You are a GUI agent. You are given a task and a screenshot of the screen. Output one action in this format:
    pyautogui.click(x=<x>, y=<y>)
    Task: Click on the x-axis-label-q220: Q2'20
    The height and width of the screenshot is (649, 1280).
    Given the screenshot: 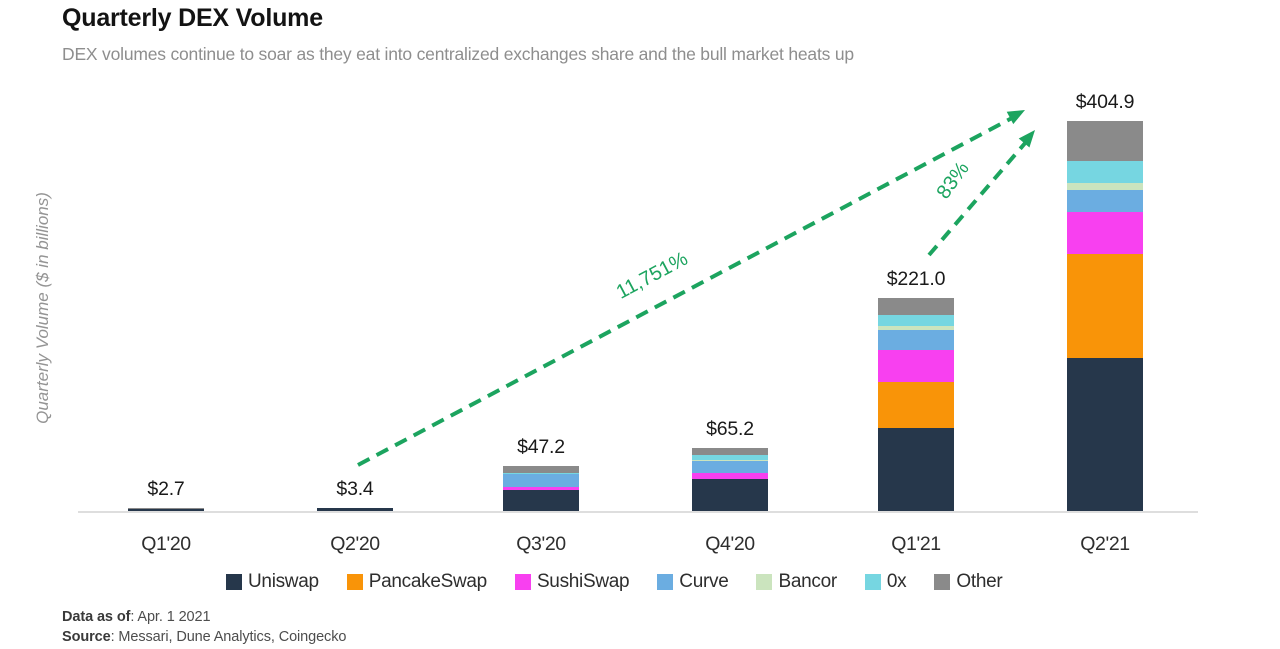 What is the action you would take?
    pyautogui.click(x=355, y=544)
    